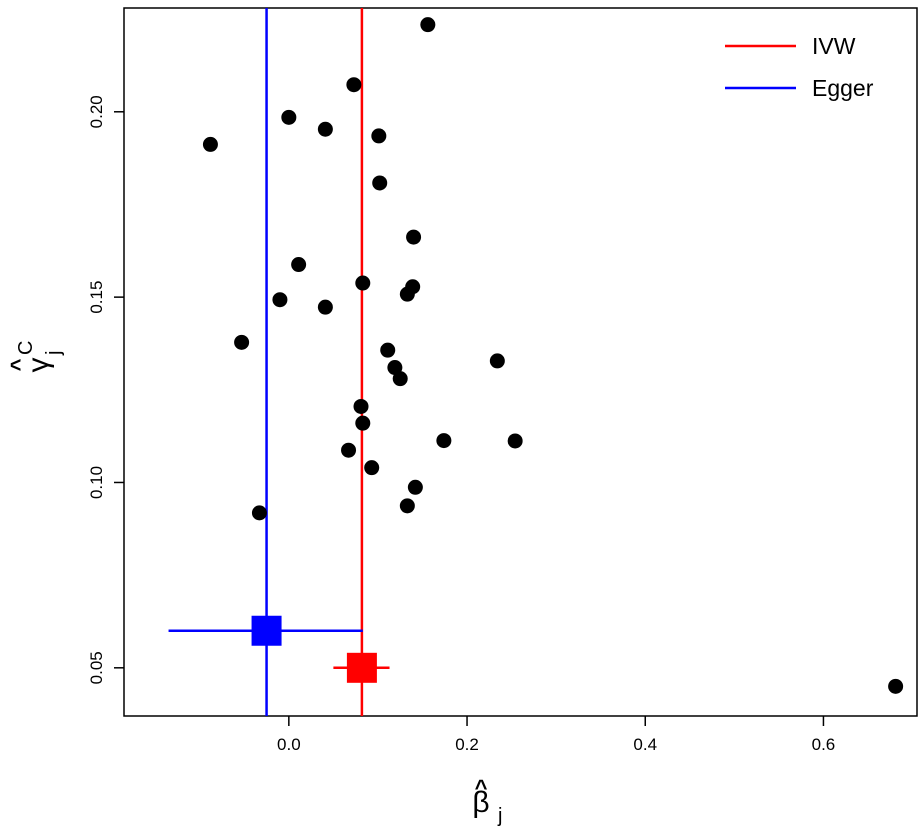 The image size is (918, 840). Describe the element at coordinates (843, 88) in the screenshot. I see `legend-label: Egger` at that location.